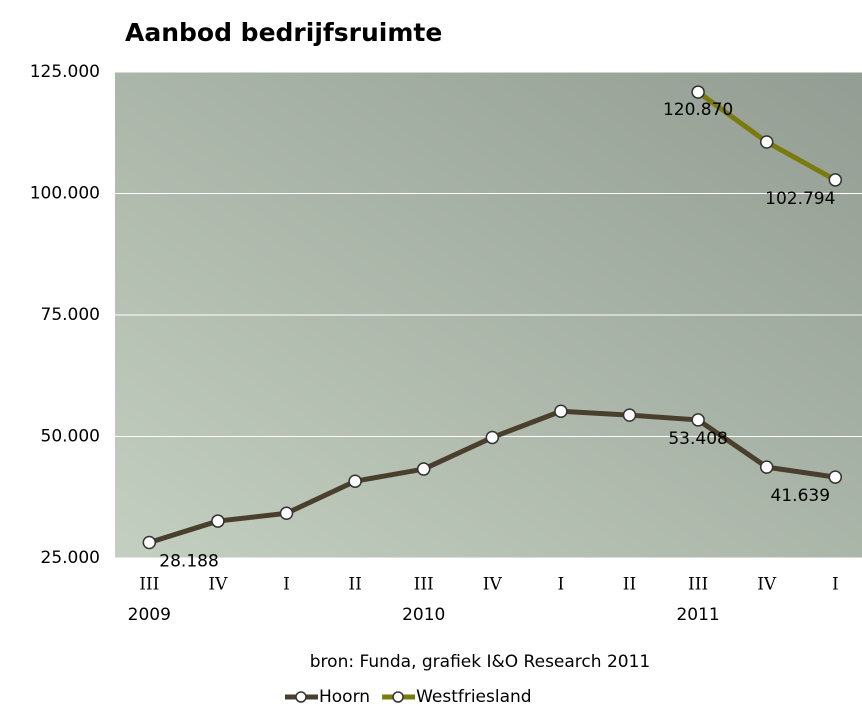  Describe the element at coordinates (800, 496) in the screenshot. I see `data-label: 41.639` at that location.